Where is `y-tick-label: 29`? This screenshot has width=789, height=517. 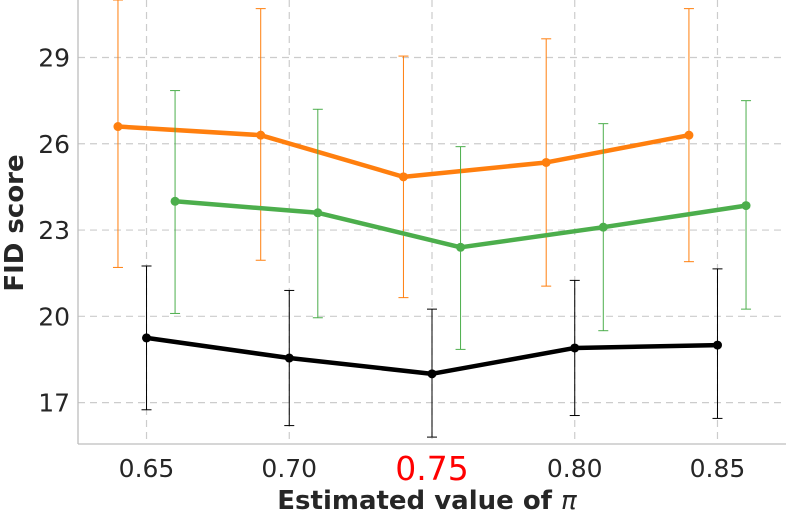
y-tick-label: 29 is located at coordinates (54, 58).